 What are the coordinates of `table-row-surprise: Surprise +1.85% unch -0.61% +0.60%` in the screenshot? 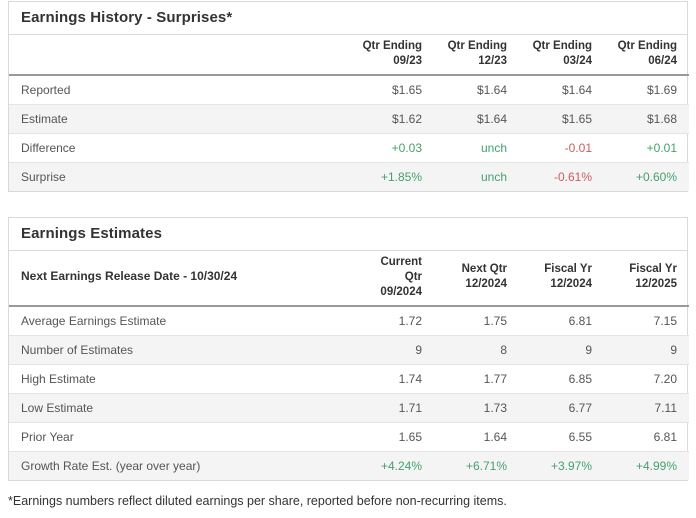 It's located at (349, 176).